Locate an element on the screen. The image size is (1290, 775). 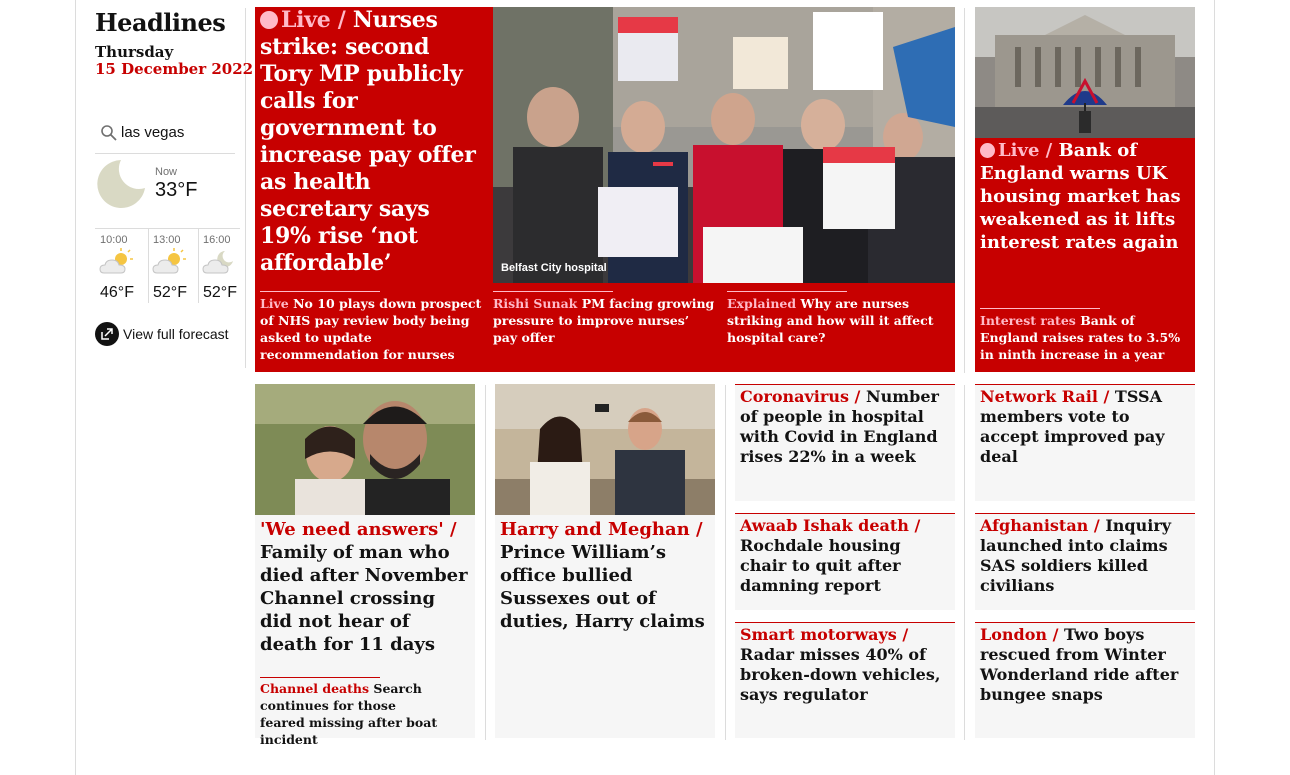
harry-meghan-image is located at coordinates (605, 449).